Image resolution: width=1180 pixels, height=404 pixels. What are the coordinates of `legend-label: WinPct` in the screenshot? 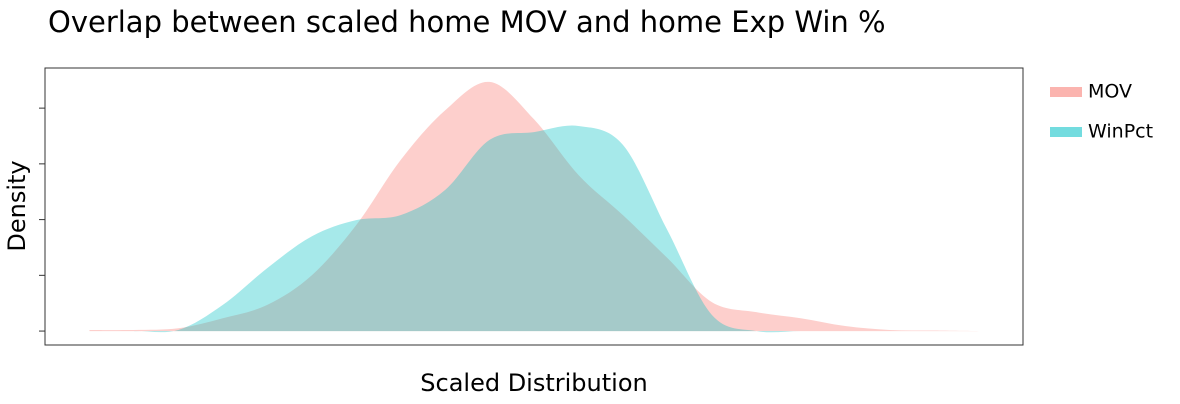 It's located at (1120, 132).